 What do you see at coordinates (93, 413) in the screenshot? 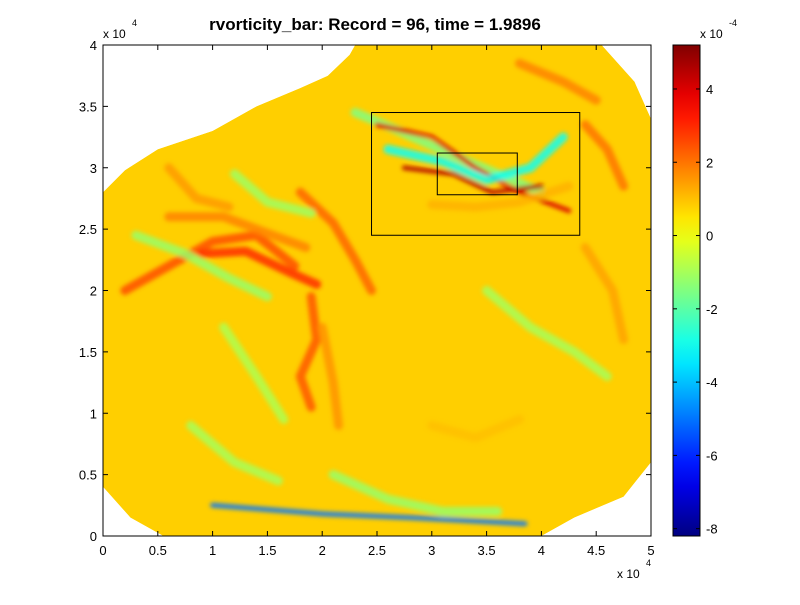
I see `y-tick-label: 1` at bounding box center [93, 413].